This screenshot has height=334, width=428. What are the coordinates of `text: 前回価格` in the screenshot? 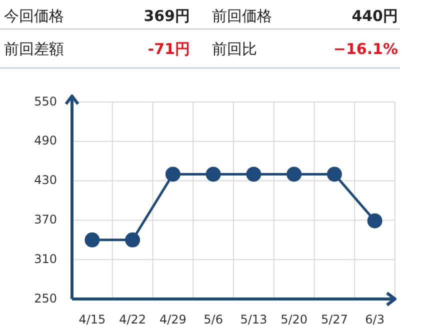 It's located at (242, 16).